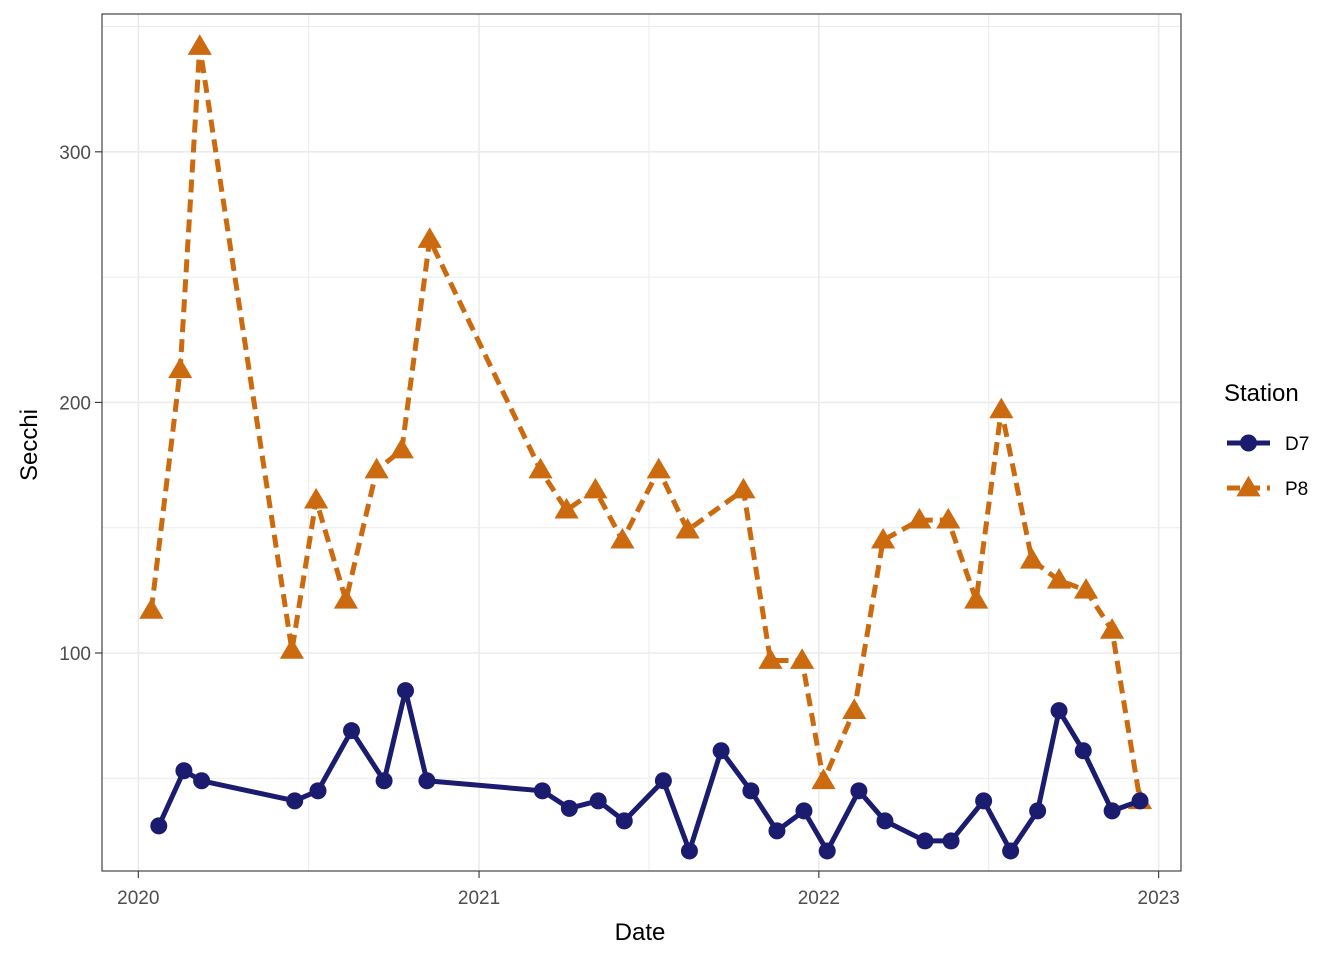  What do you see at coordinates (479, 898) in the screenshot?
I see `x-tick-label: 2021` at bounding box center [479, 898].